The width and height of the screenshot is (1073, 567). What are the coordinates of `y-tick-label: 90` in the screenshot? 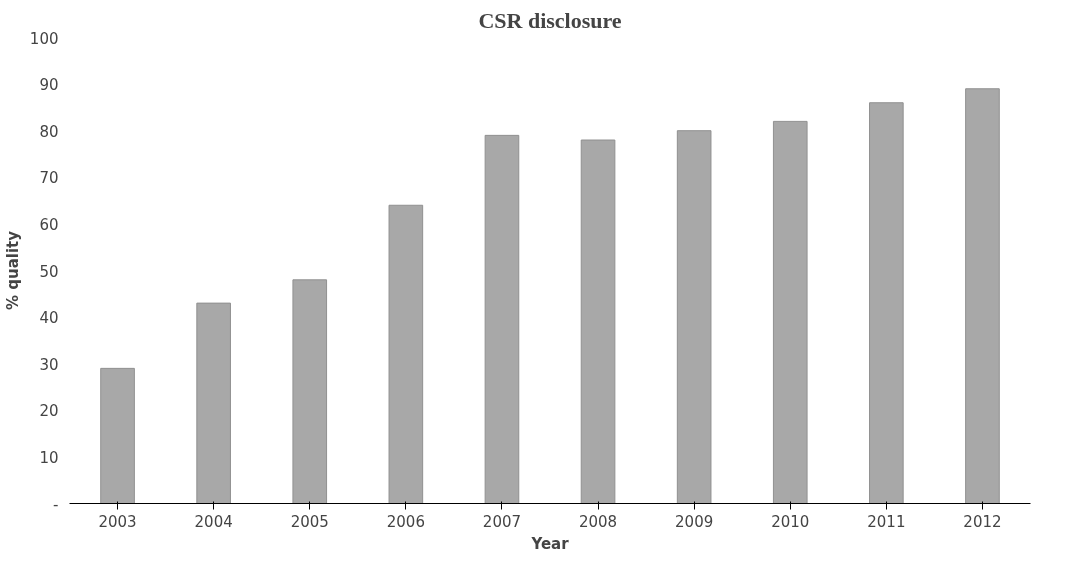 It's located at (49, 85).